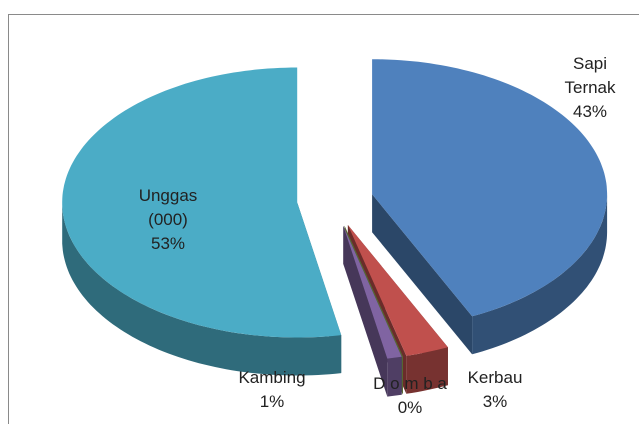 This screenshot has width=639, height=424. I want to click on category-label: Kambing, so click(272, 377).